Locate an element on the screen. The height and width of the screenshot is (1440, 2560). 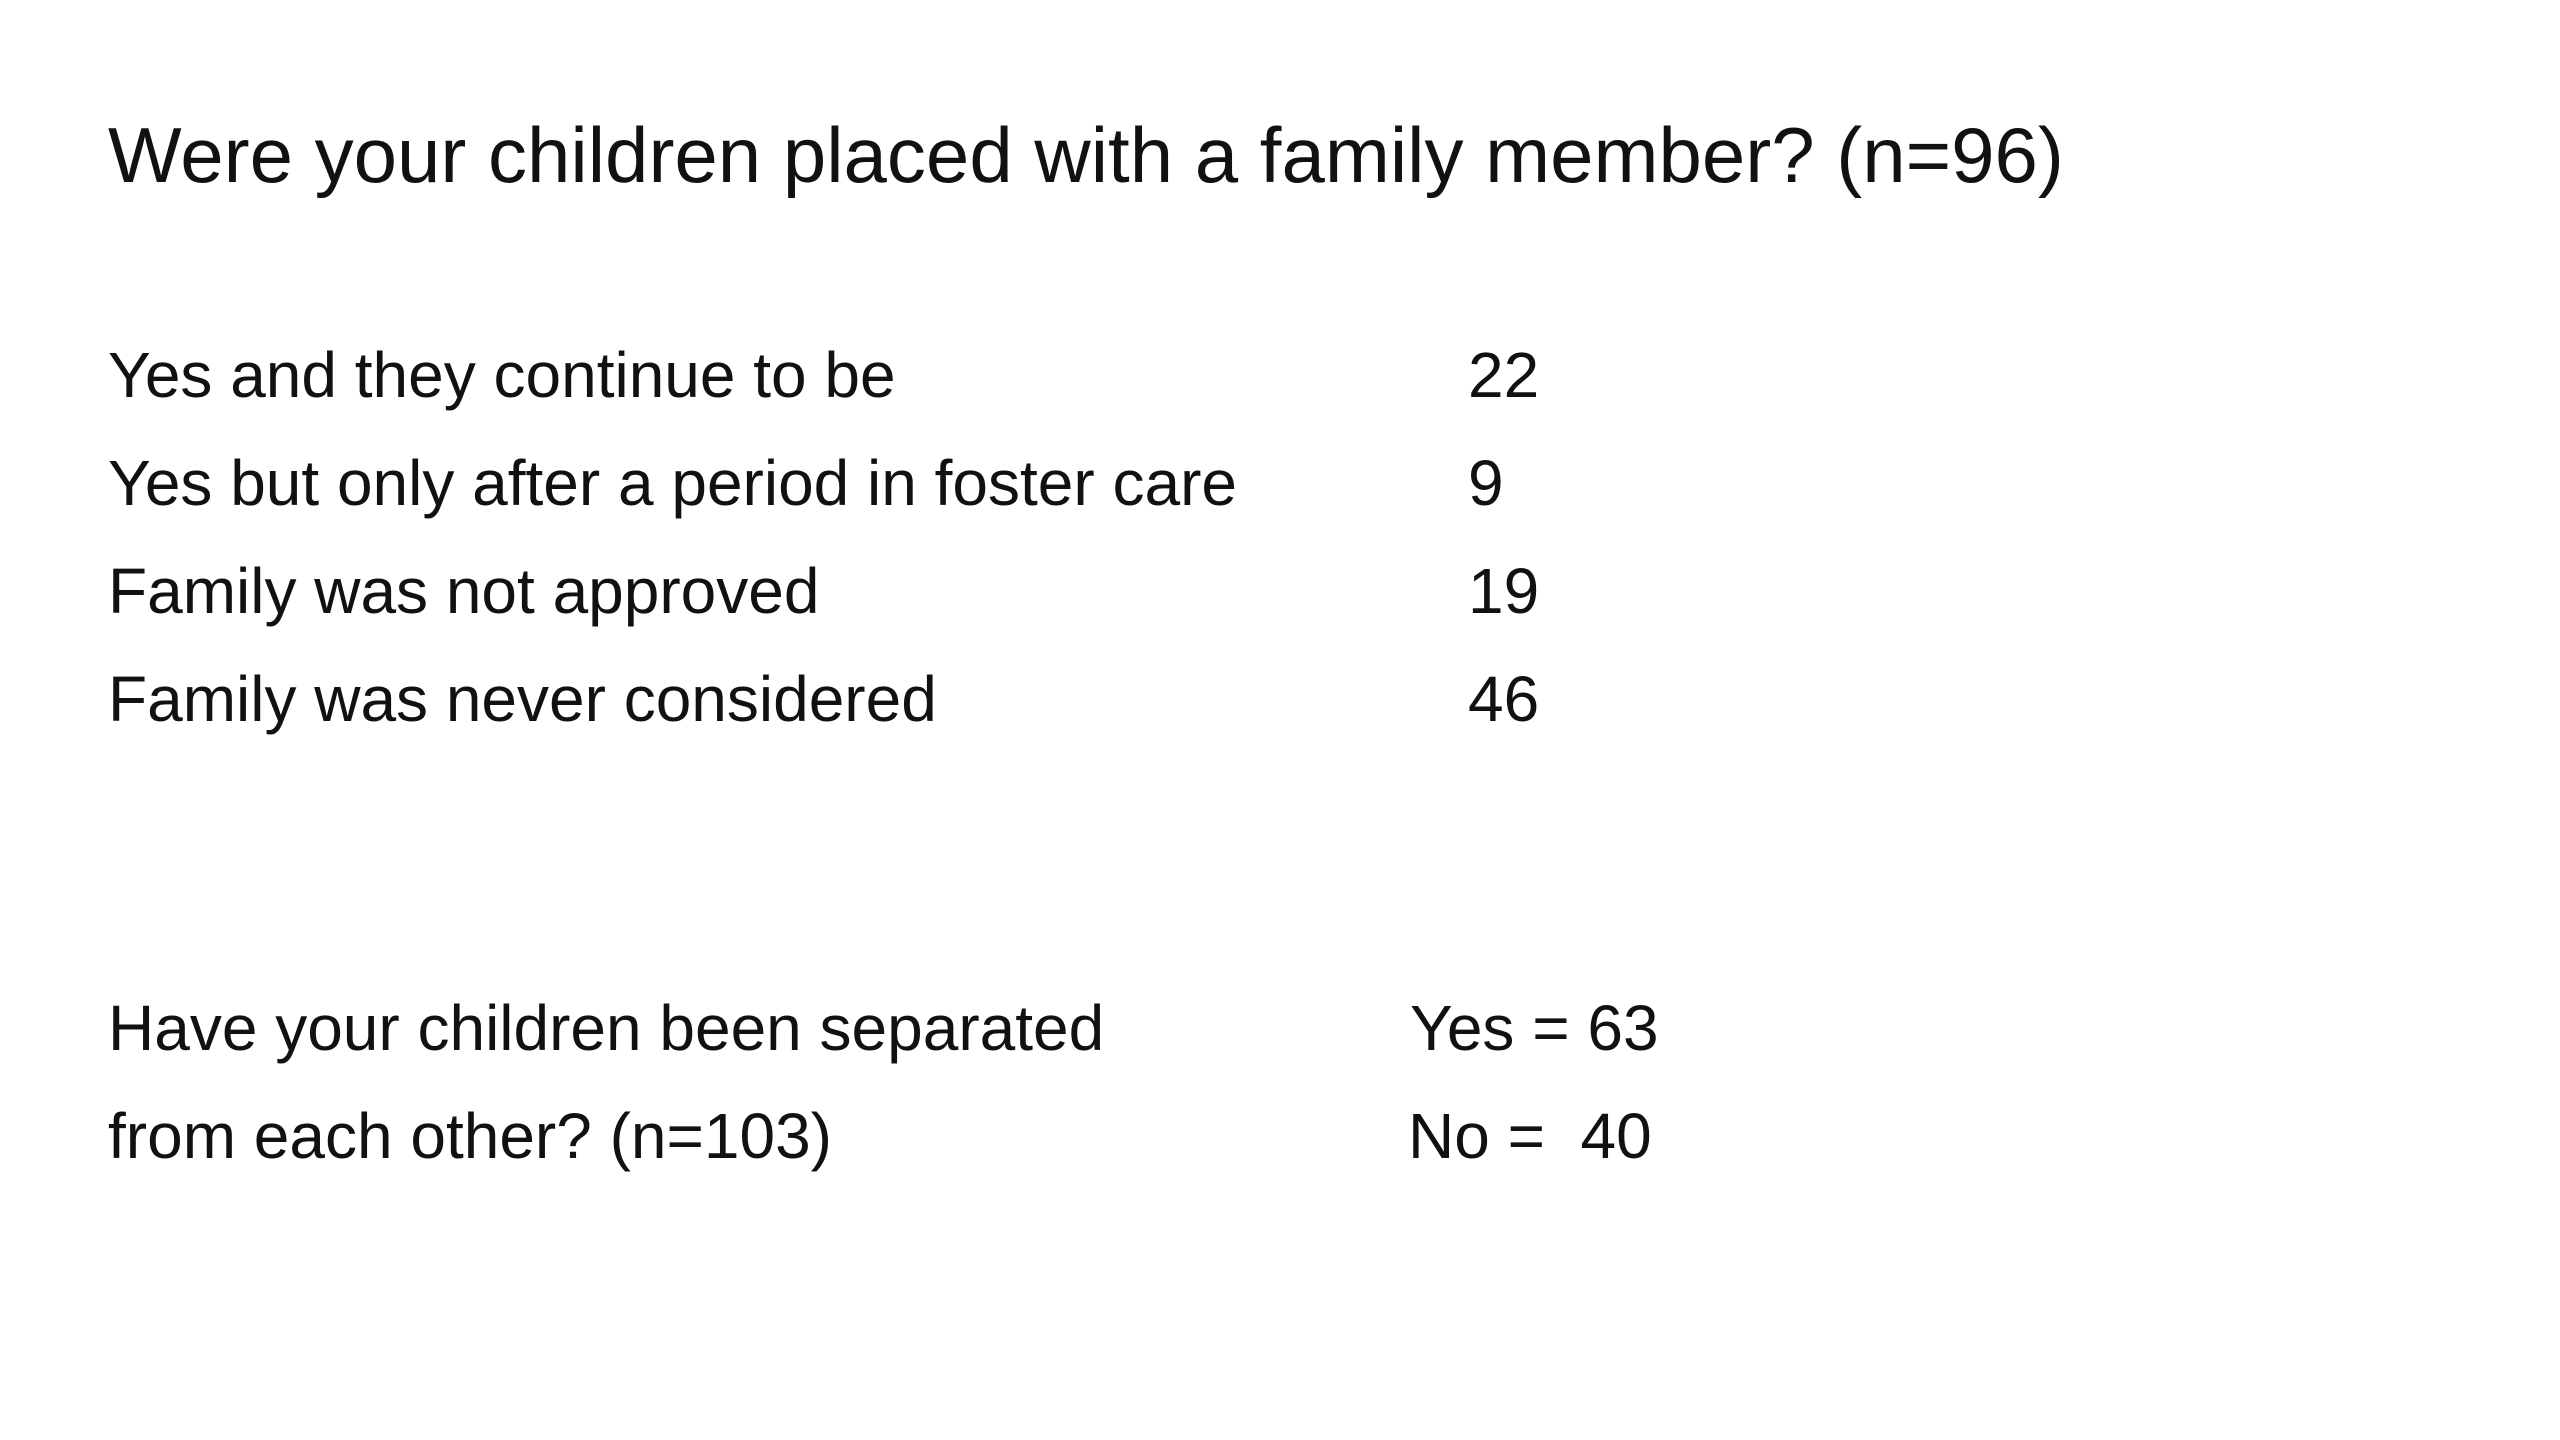
row-label: Yes and they continue to be is located at coordinates (502, 375).